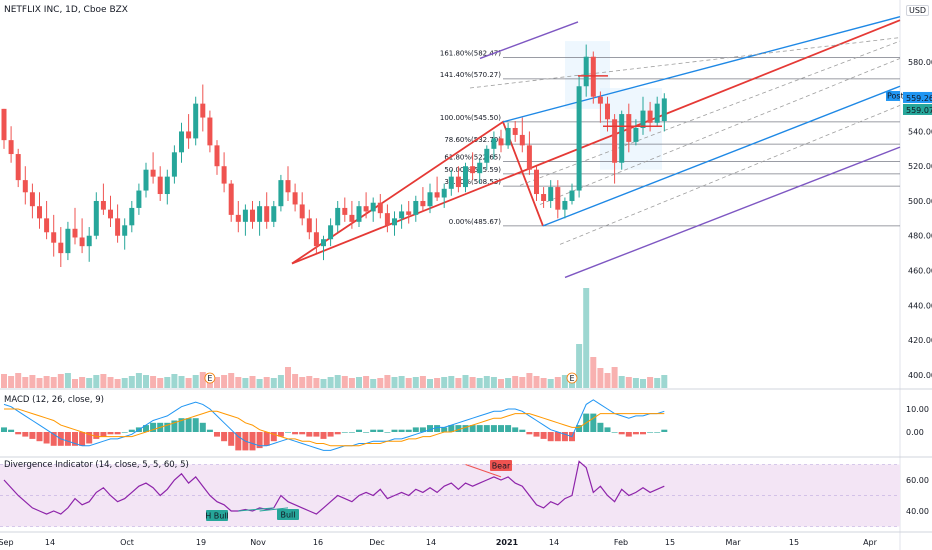  Describe the element at coordinates (66, 10) in the screenshot. I see `chart-title: NETFLIX INC, 1D, Cboe BZX` at that location.